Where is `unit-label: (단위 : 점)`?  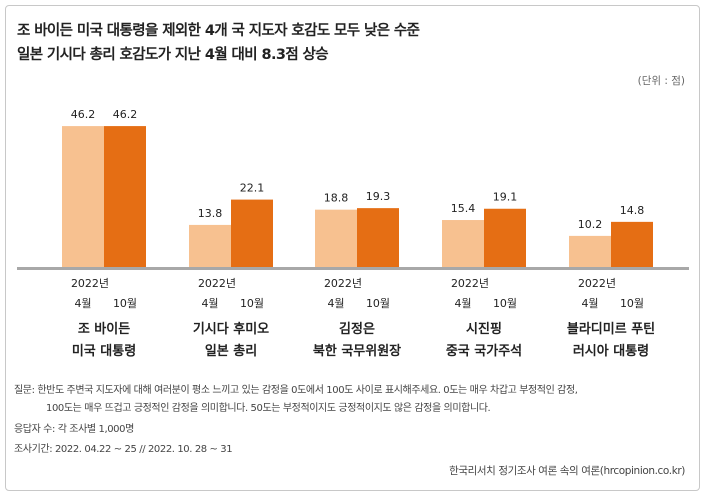 unit-label: (단위 : 점) is located at coordinates (661, 81).